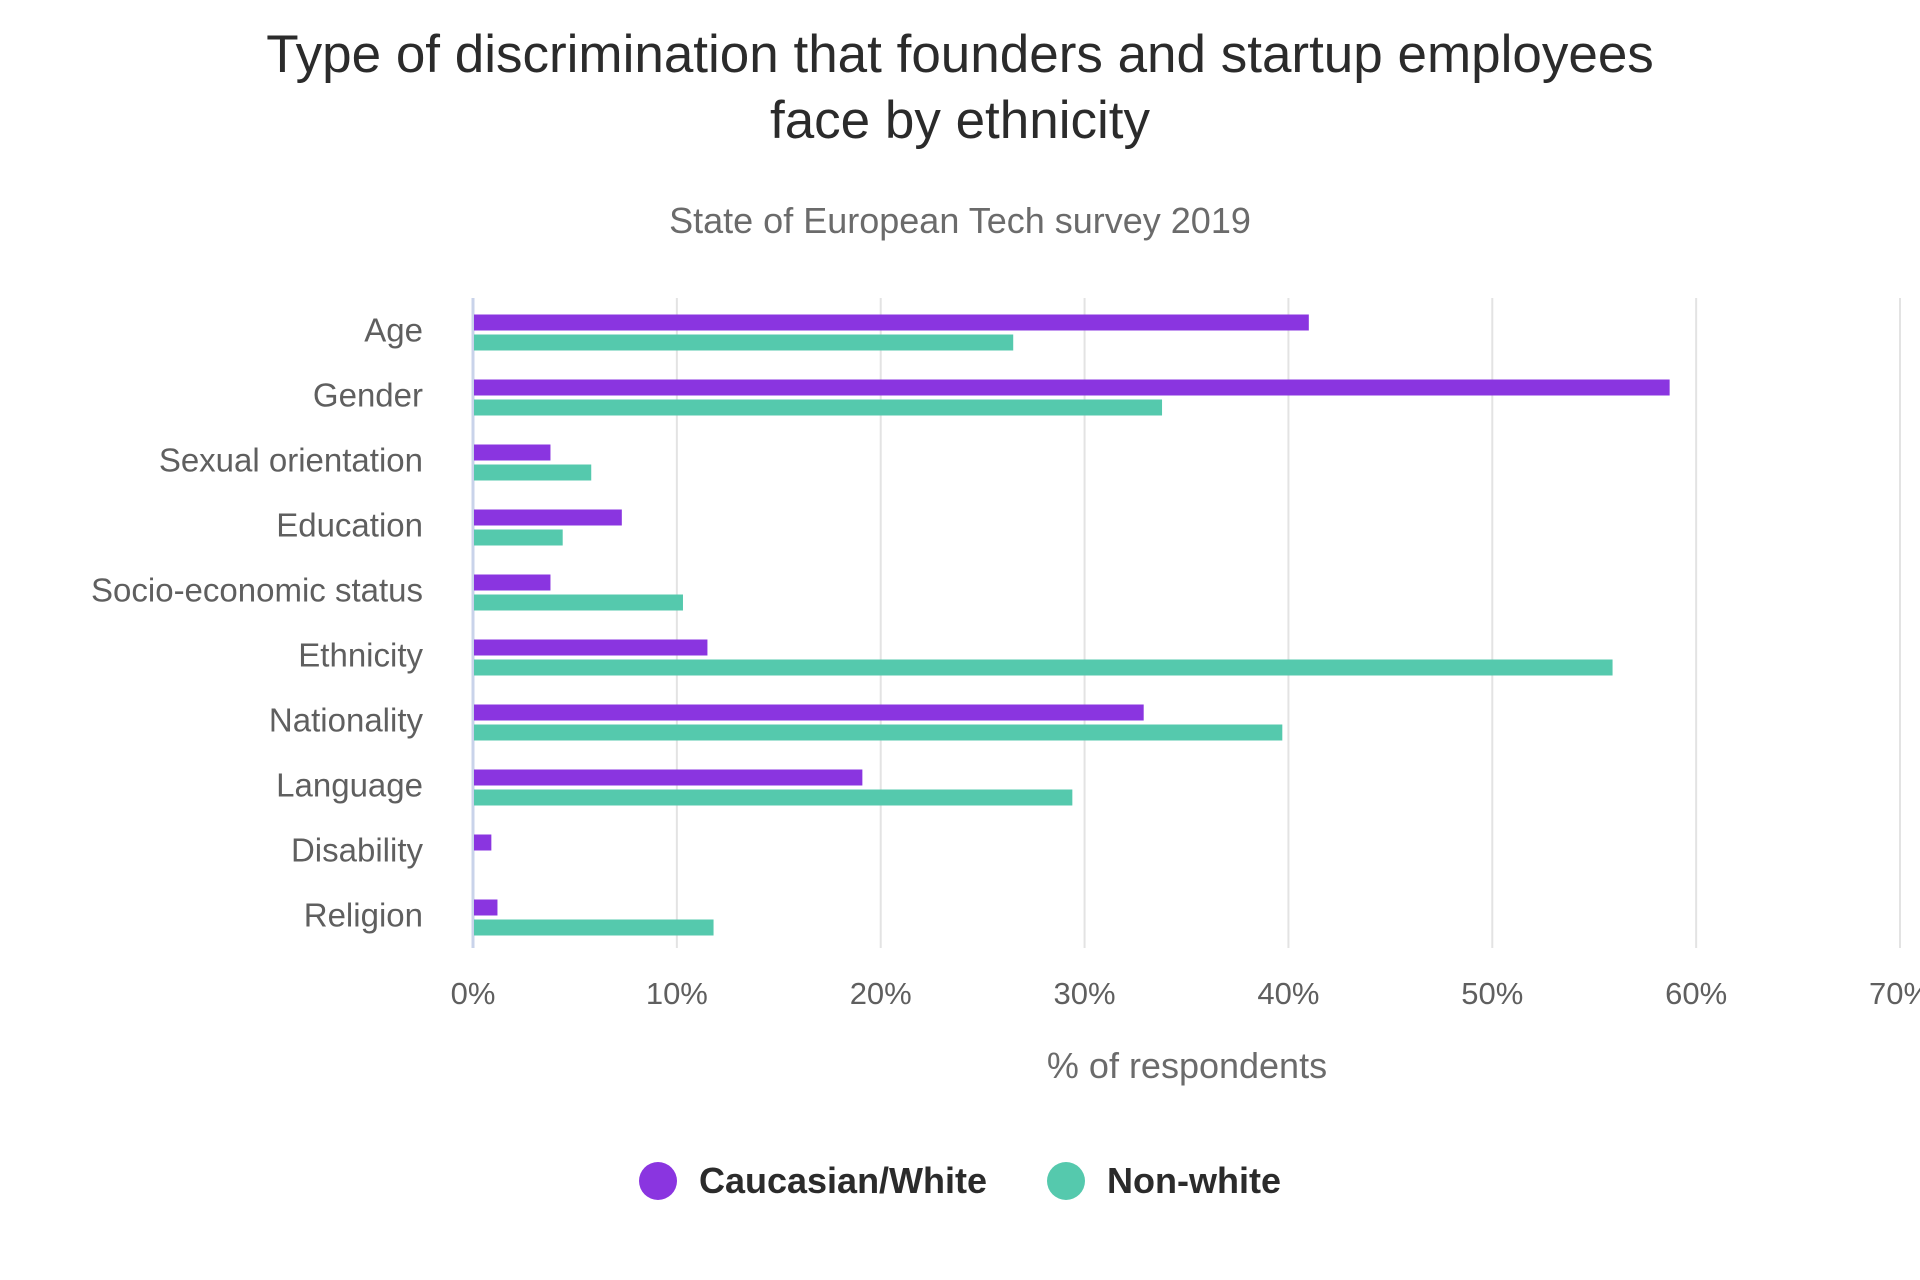 Image resolution: width=1920 pixels, height=1280 pixels. I want to click on x-tick-label: 70%, so click(1894, 993).